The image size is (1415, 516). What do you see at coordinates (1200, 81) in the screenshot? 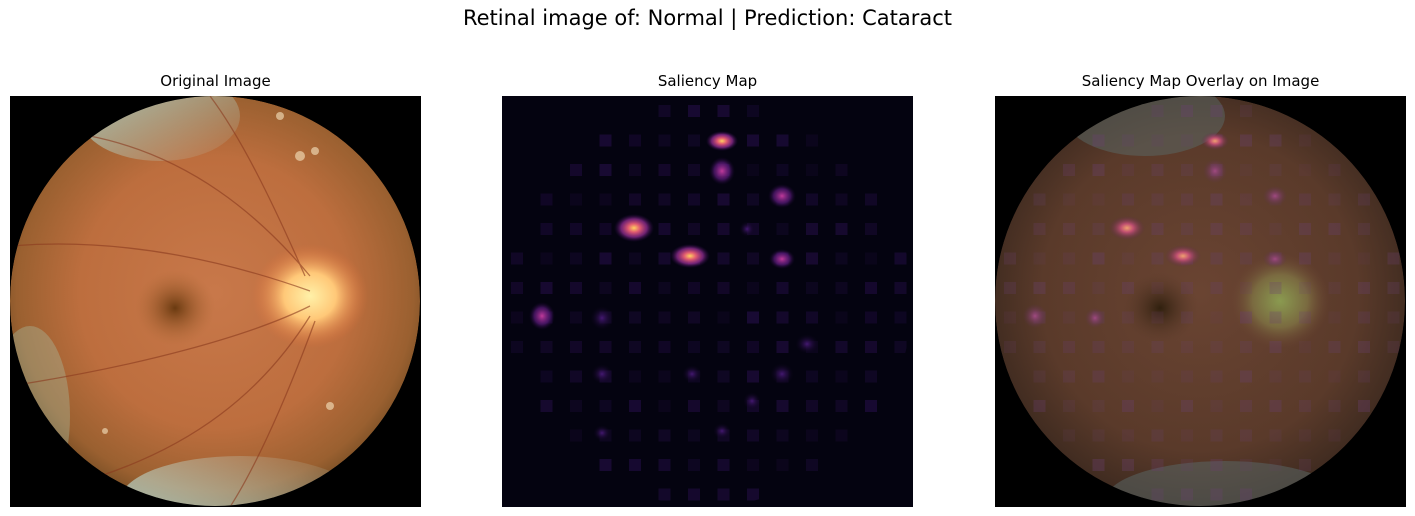
I see `panel-title-overlay: Saliency Map Overlay on Image` at bounding box center [1200, 81].